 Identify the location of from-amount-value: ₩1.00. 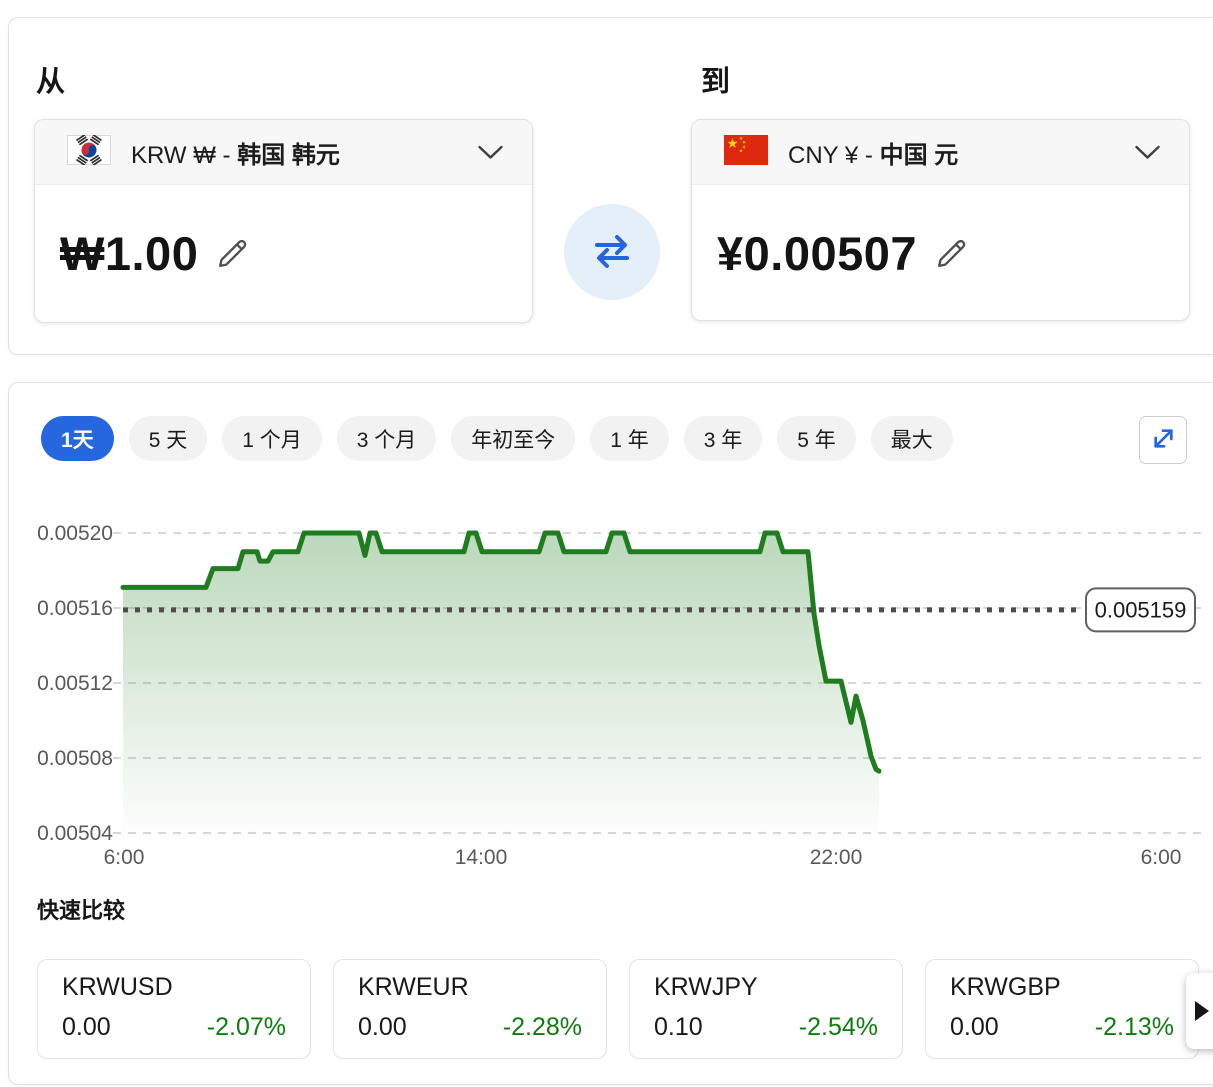
(129, 253).